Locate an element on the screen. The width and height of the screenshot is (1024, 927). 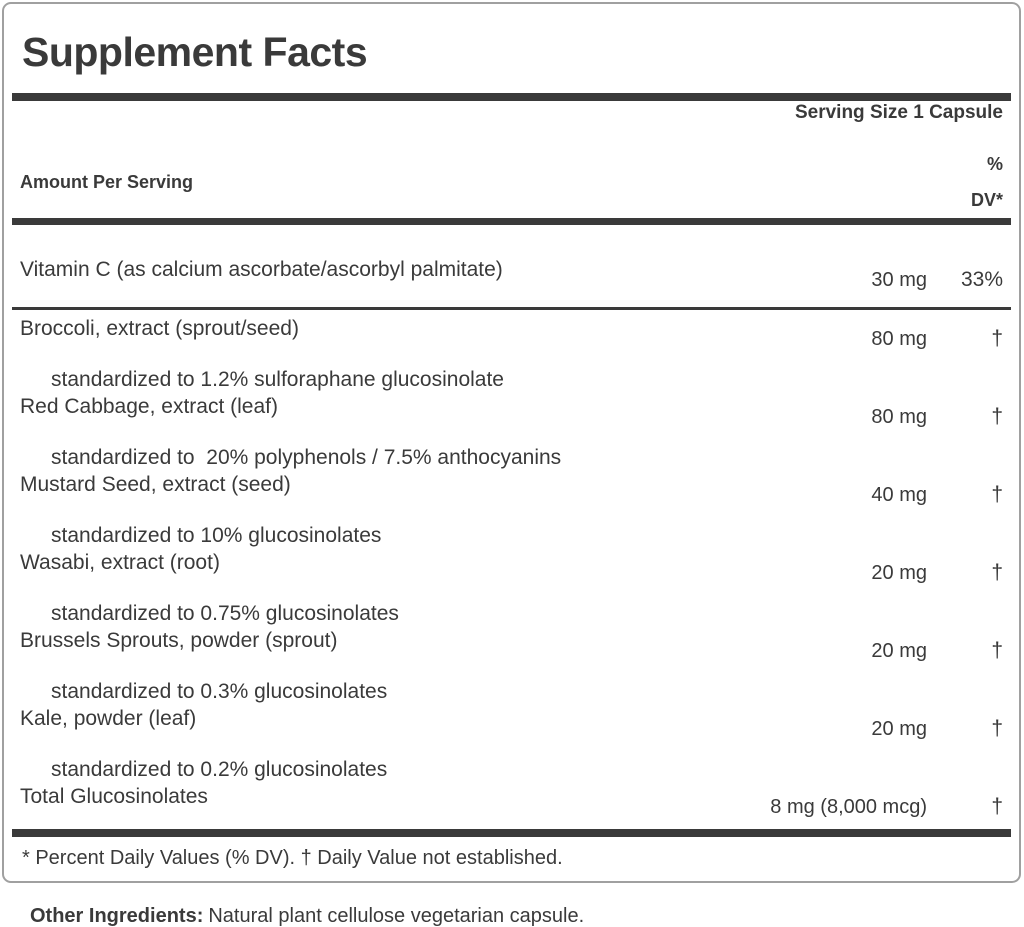
ingredient-standardization: standardized to 0.2% glucosinolates is located at coordinates (219, 769).